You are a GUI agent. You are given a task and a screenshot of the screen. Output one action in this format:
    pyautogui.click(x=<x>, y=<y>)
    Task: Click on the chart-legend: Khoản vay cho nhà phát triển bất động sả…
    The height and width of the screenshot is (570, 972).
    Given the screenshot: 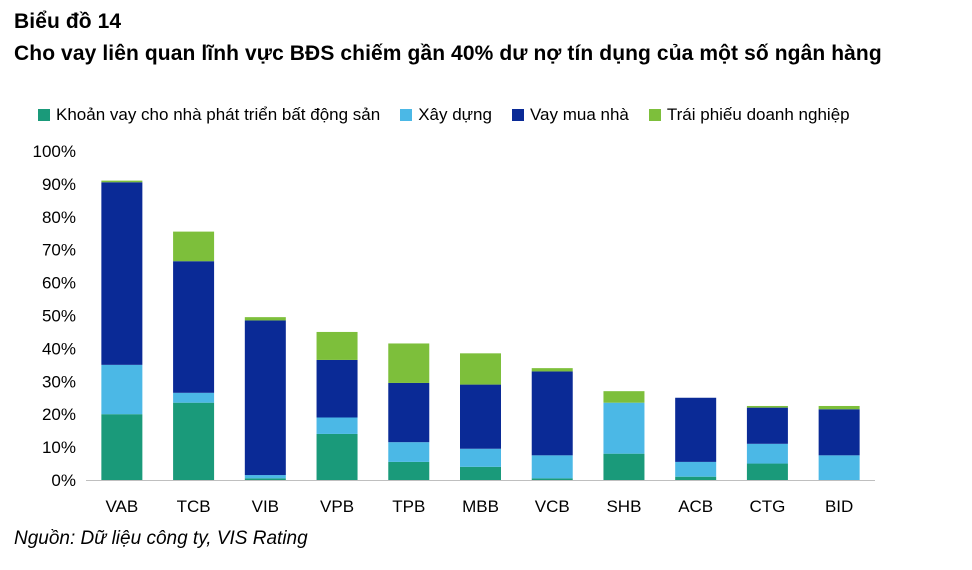 What is the action you would take?
    pyautogui.click(x=454, y=115)
    